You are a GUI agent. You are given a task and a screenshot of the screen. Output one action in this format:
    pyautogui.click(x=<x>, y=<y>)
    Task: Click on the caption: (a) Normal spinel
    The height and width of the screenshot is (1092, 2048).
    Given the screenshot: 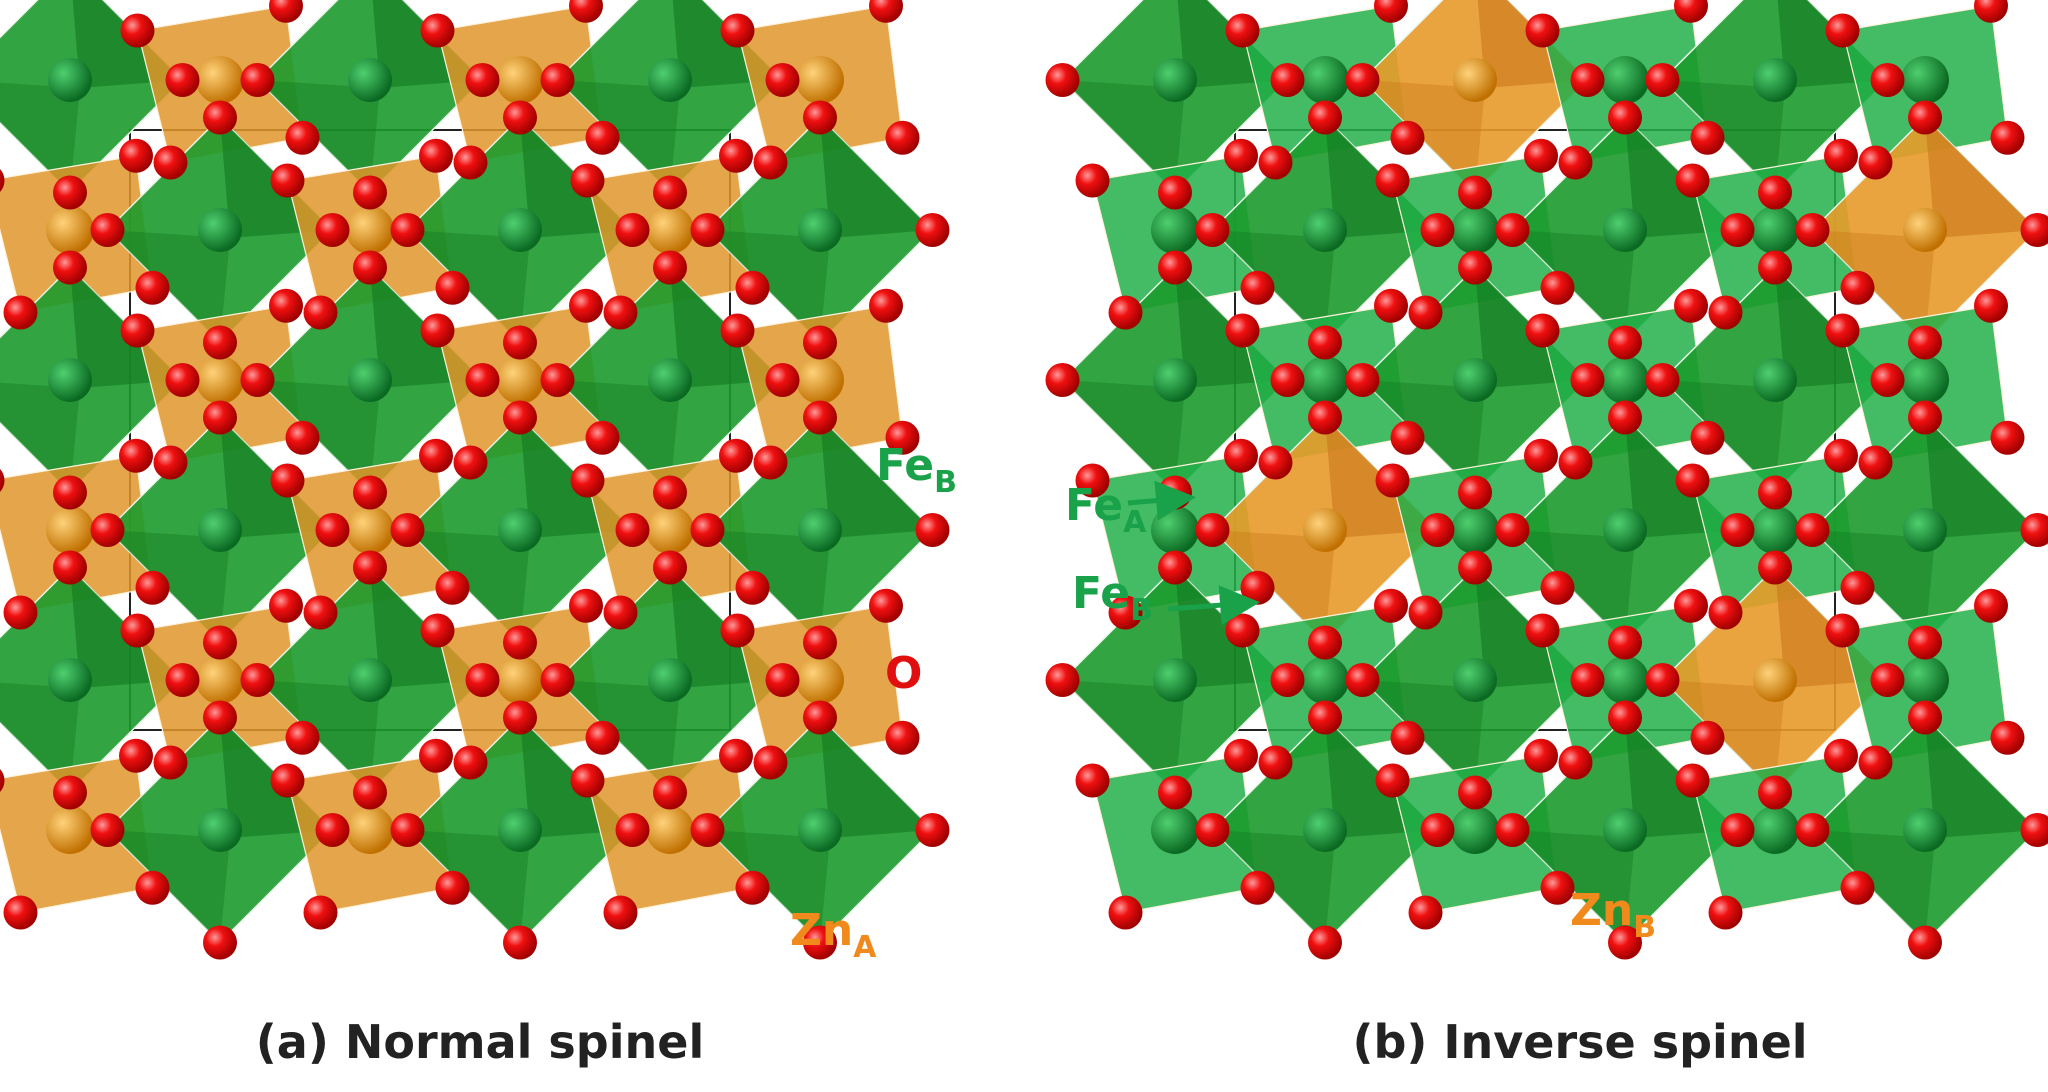 What is the action you would take?
    pyautogui.click(x=480, y=1042)
    